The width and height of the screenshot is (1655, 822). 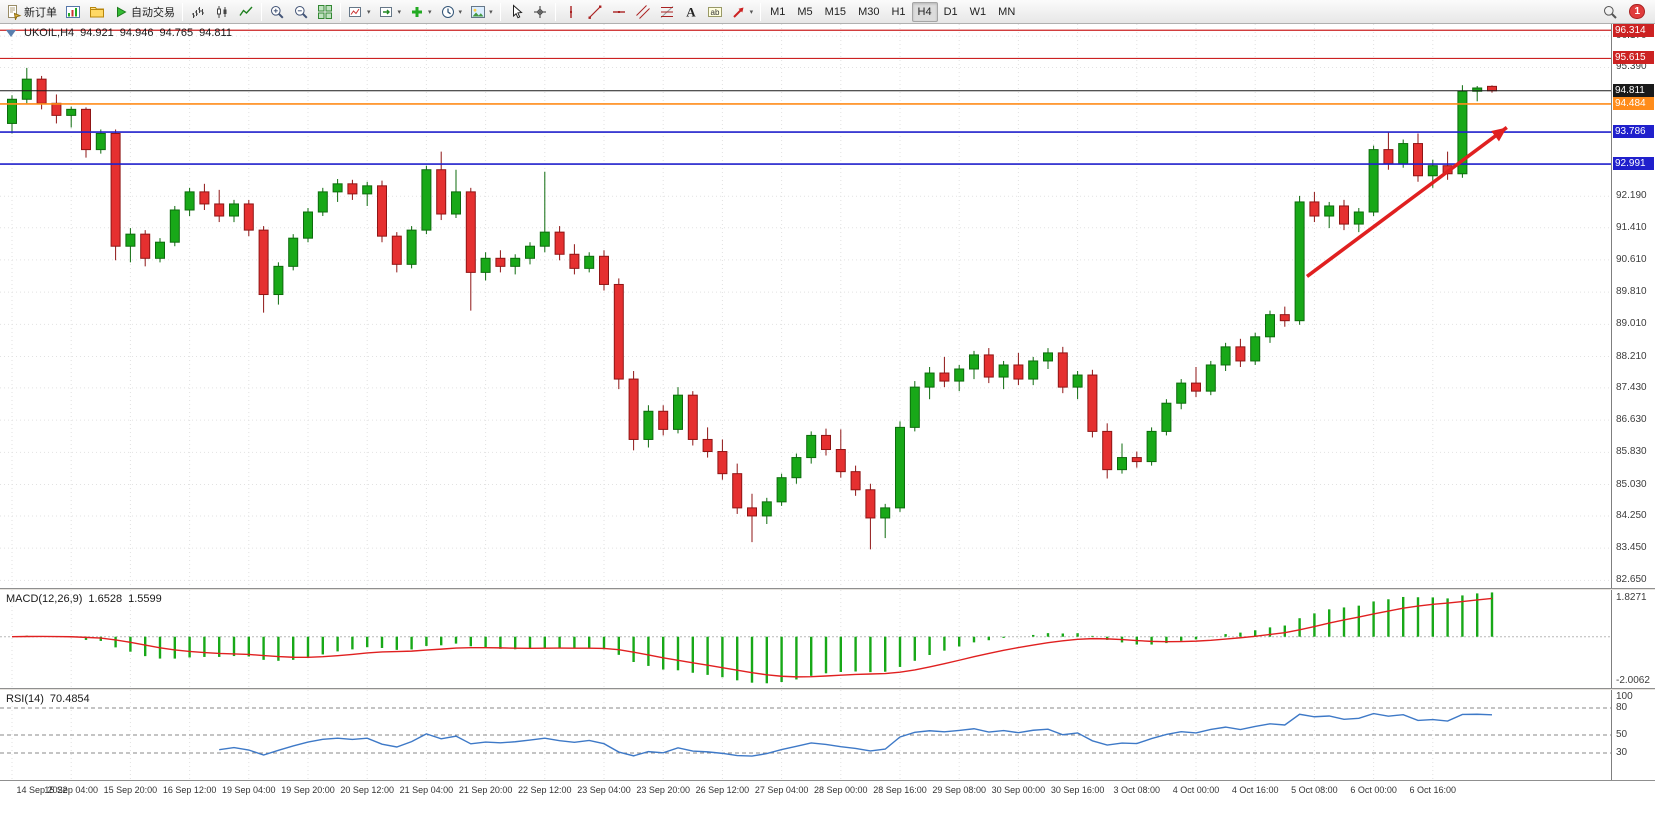 I want to click on macd-label: MACD(12,26,9), so click(x=44, y=599).